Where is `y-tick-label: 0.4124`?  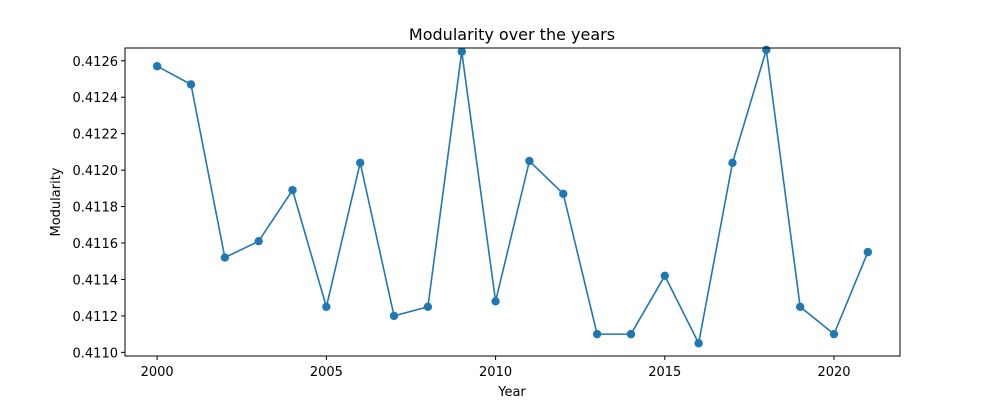 y-tick-label: 0.4124 is located at coordinates (96, 98).